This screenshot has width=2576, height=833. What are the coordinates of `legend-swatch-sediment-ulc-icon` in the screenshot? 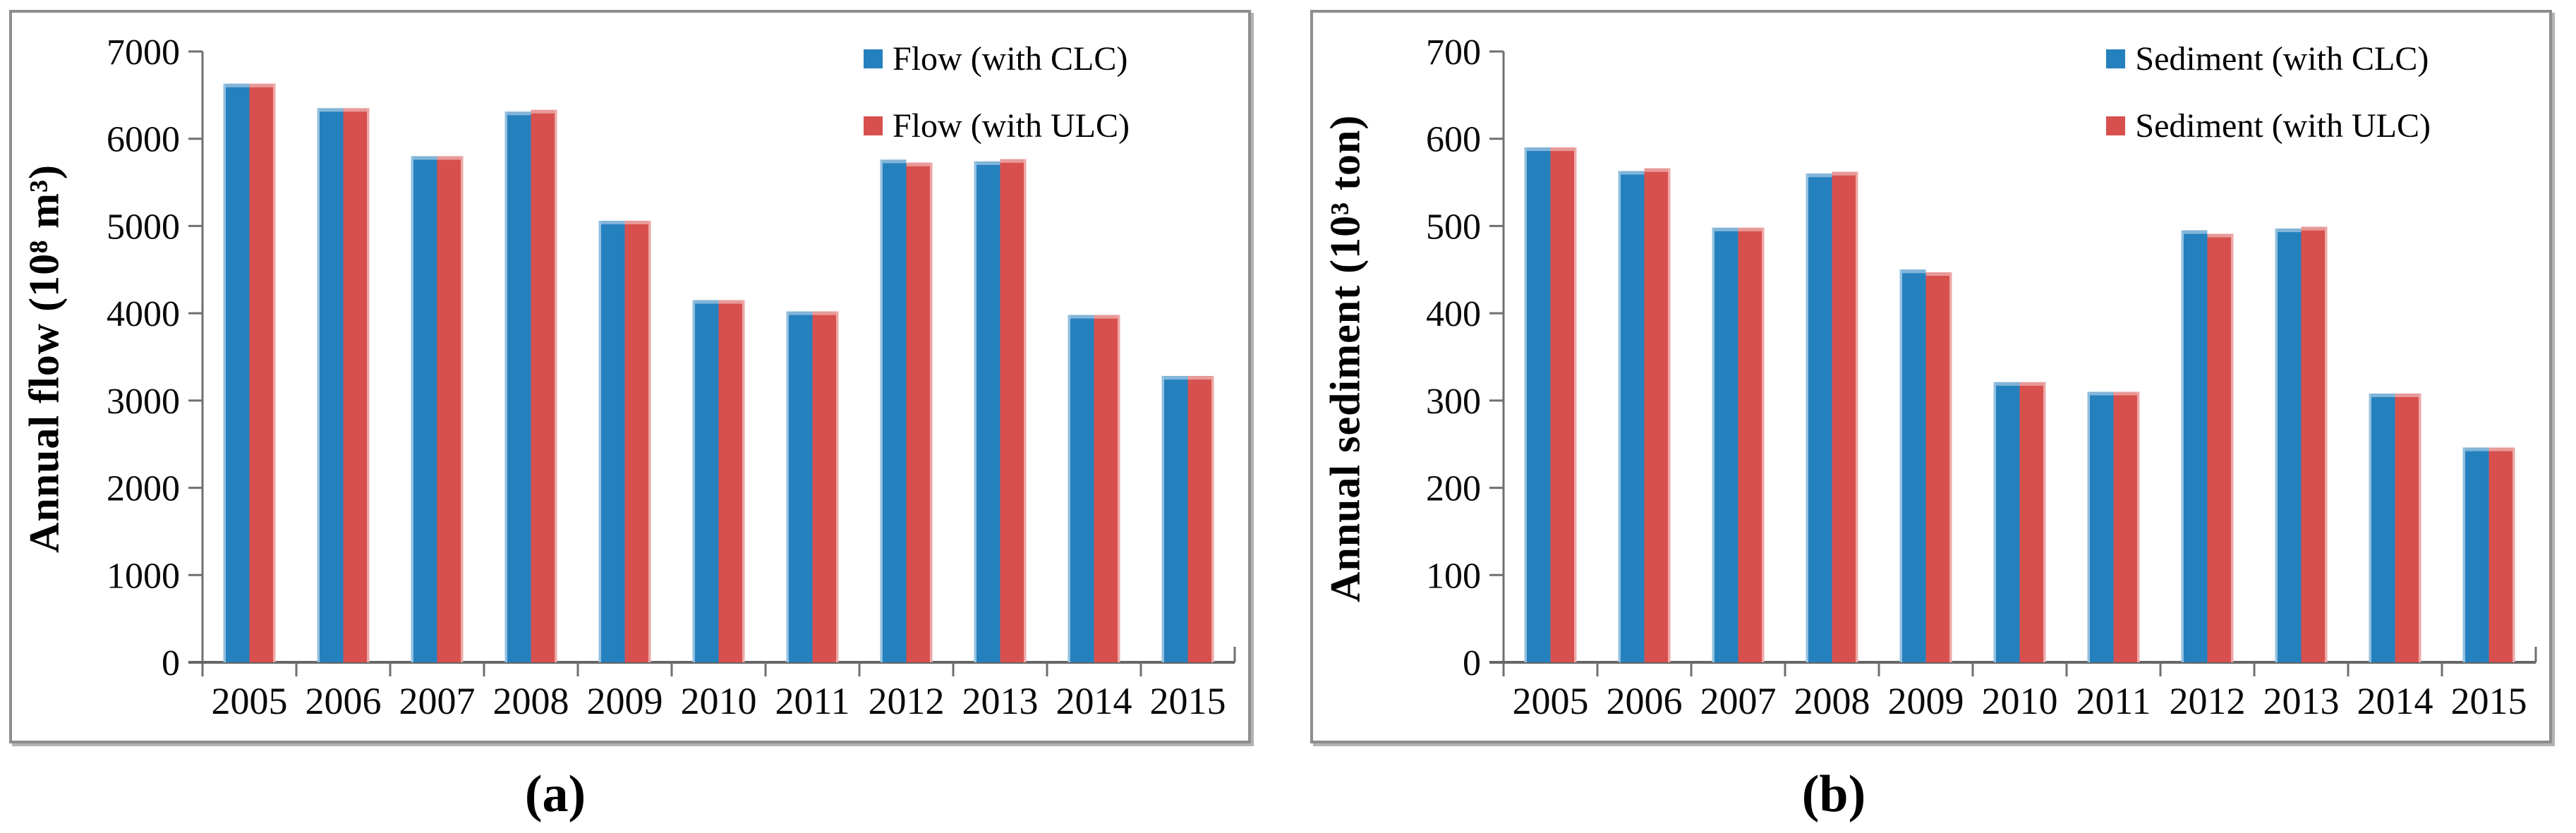 It's located at (2116, 125).